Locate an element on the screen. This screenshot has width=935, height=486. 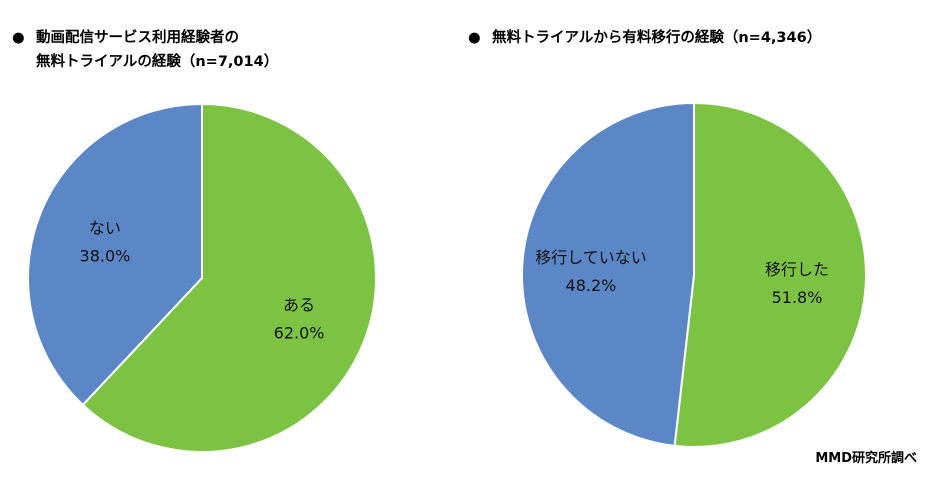
slice-nai-label: ない is located at coordinates (105, 228).